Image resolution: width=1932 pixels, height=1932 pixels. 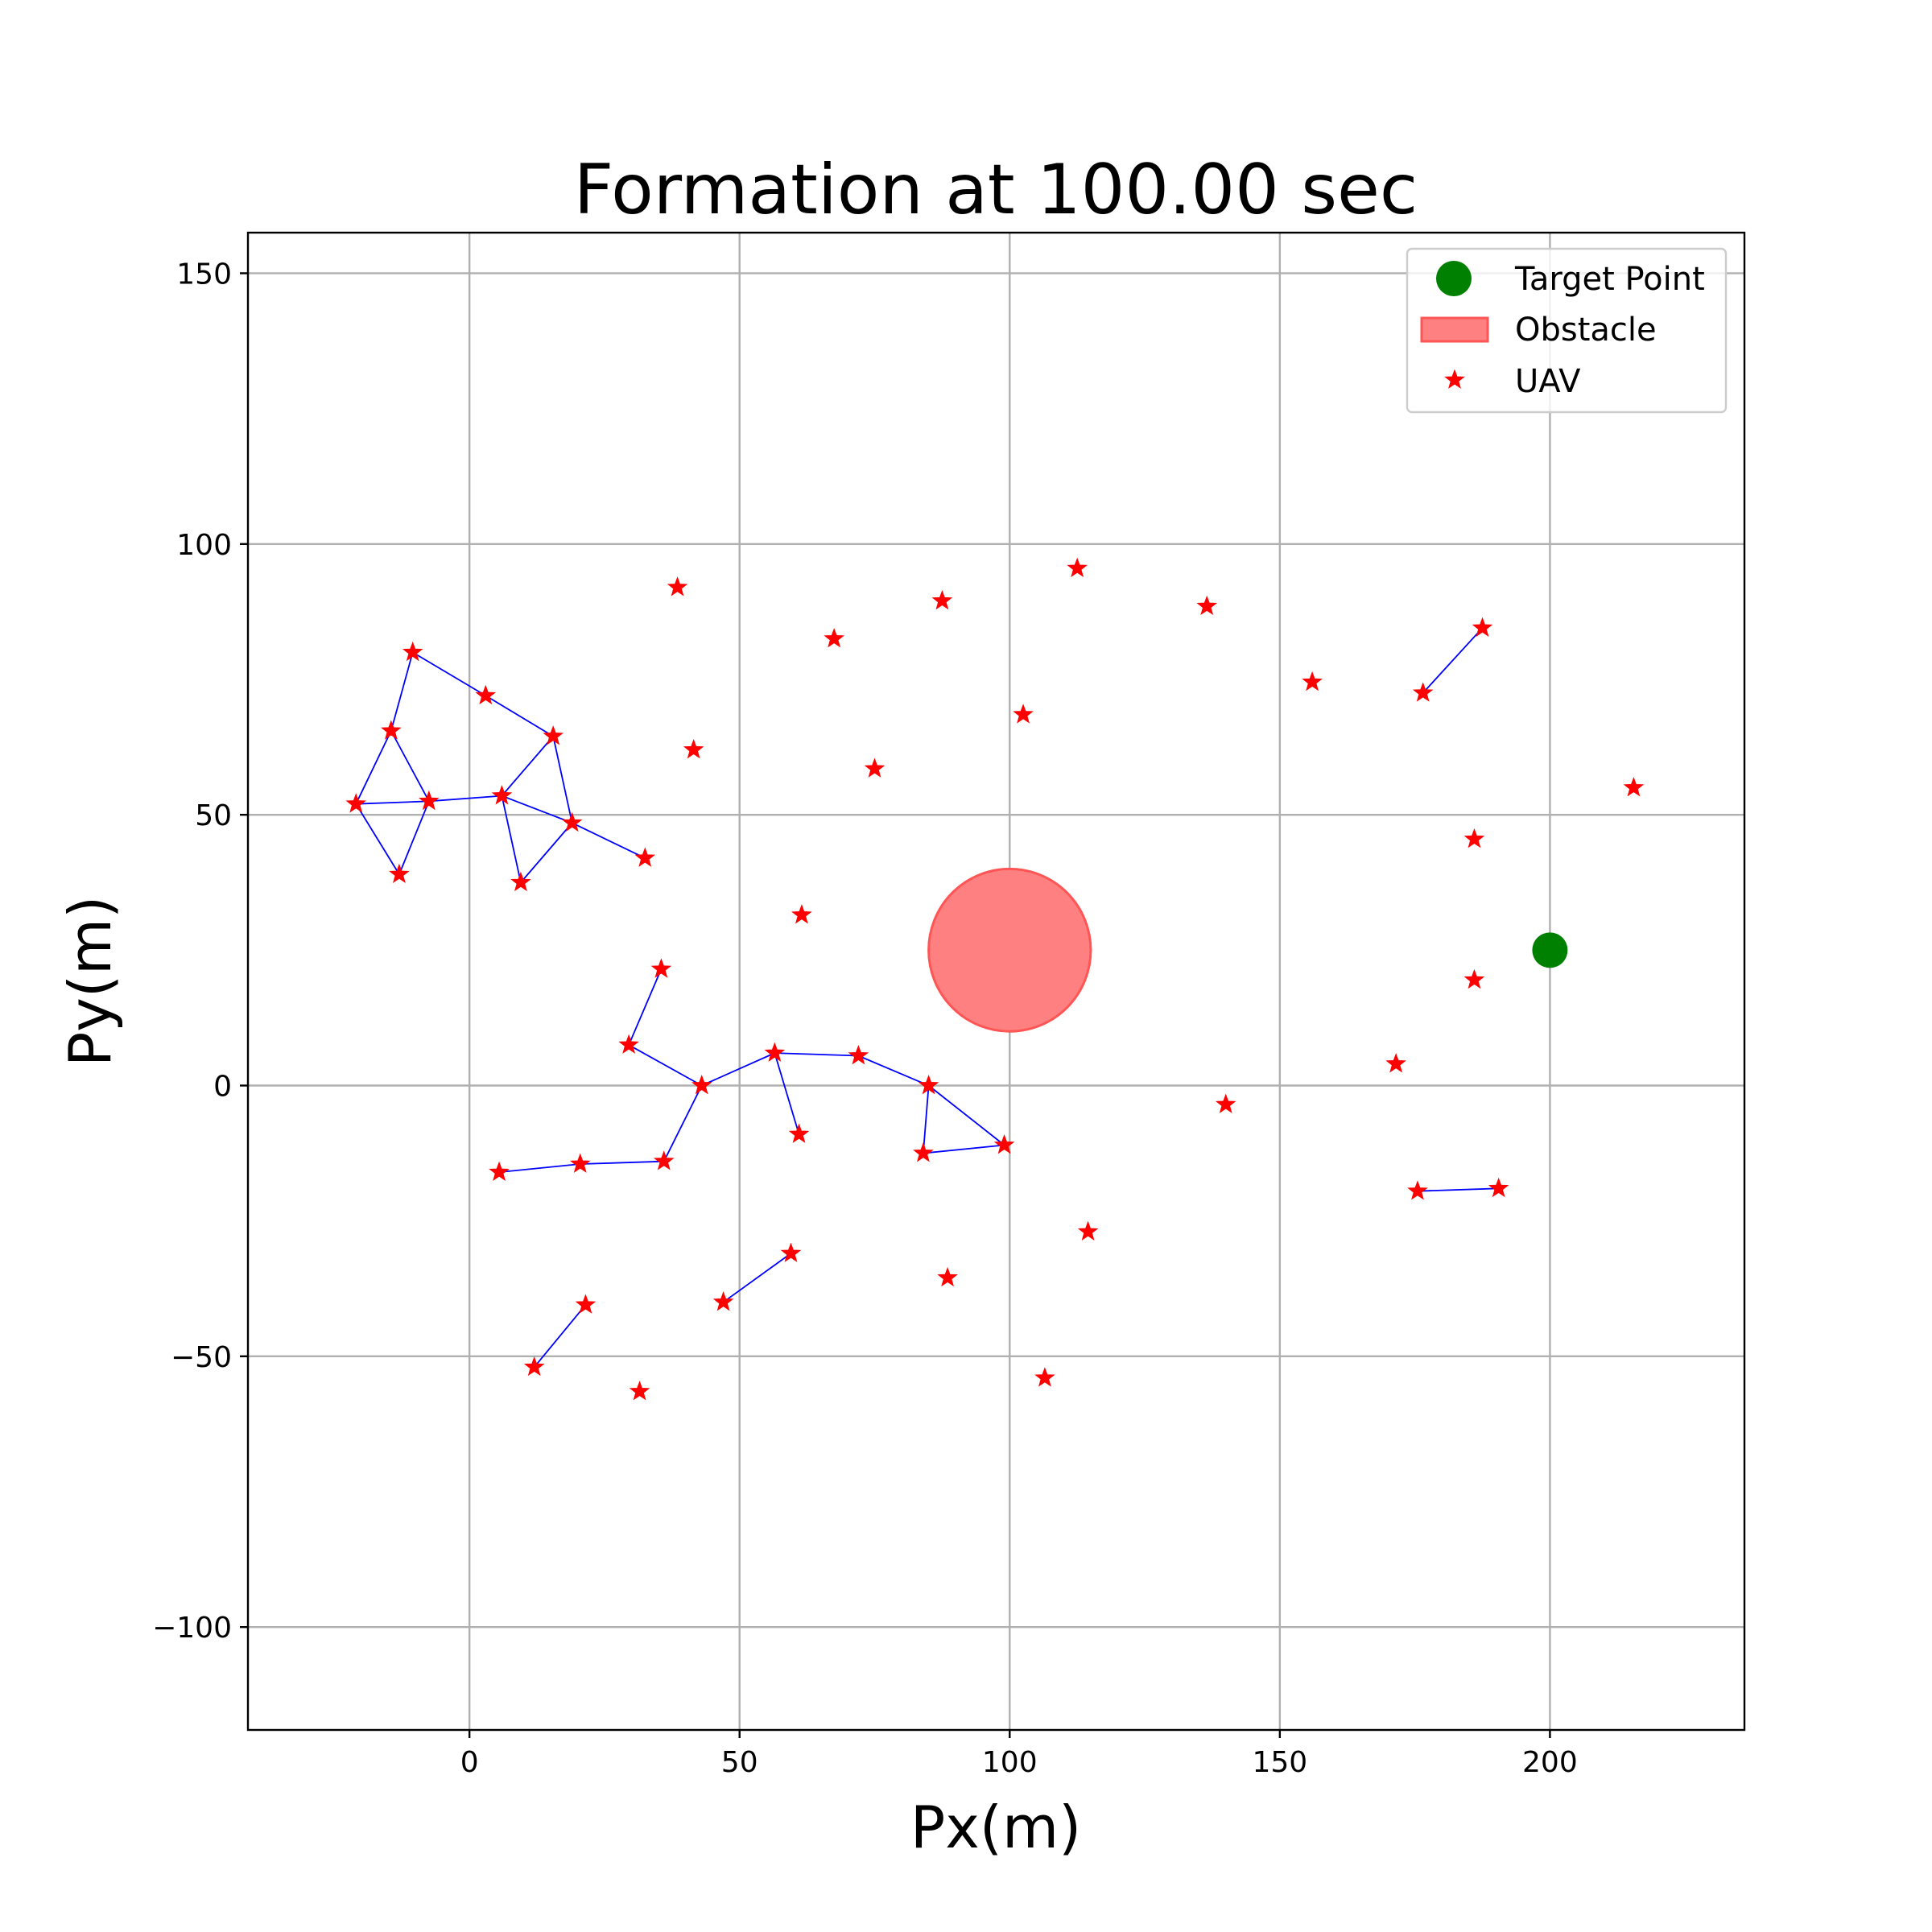 What do you see at coordinates (739, 1763) in the screenshot?
I see `x-tick-label: 50` at bounding box center [739, 1763].